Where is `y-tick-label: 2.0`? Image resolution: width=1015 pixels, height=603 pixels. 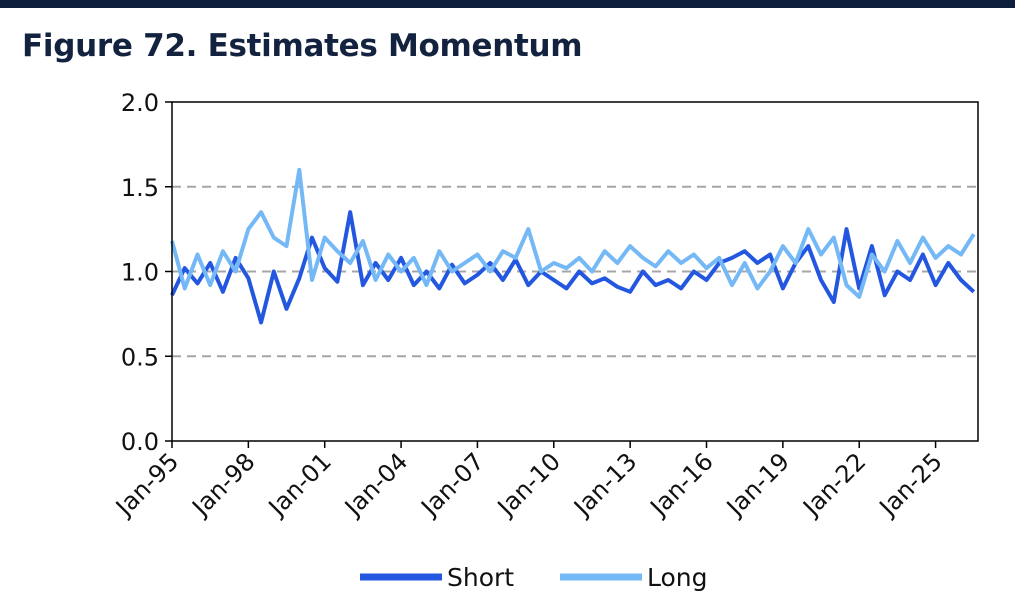 y-tick-label: 2.0 is located at coordinates (140, 103).